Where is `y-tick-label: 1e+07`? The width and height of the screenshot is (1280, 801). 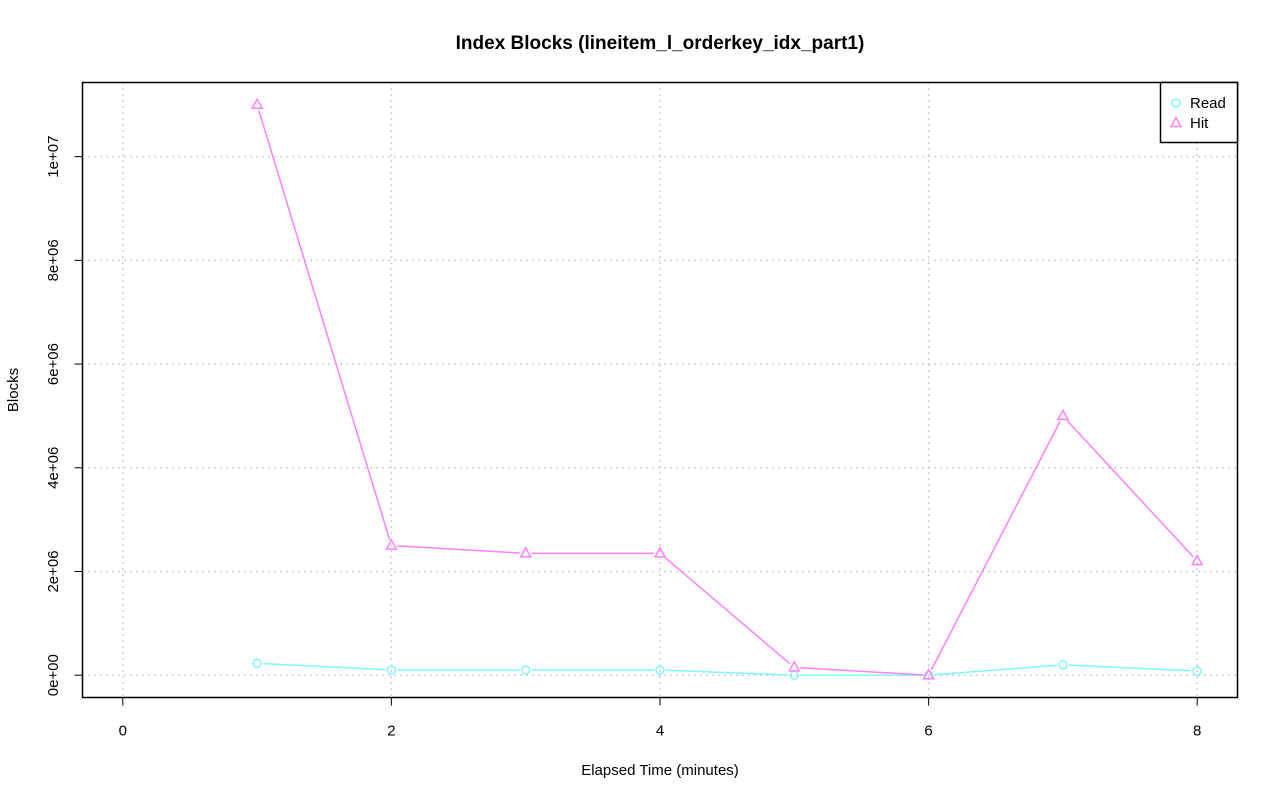 y-tick-label: 1e+07 is located at coordinates (53, 157).